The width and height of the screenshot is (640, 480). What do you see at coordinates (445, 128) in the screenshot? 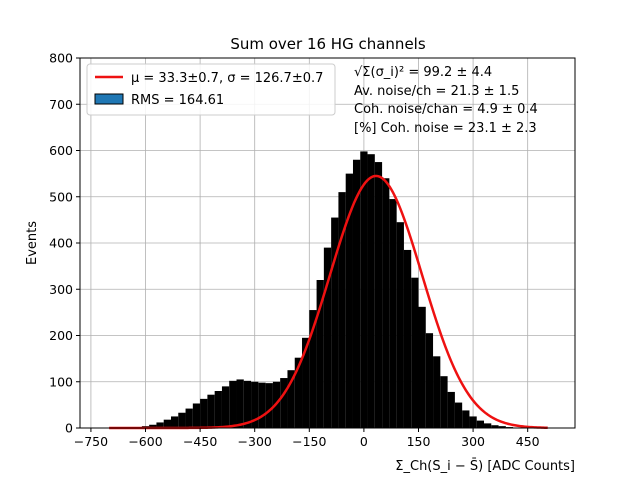
I see `annotation-coherent-noise-percent: [%] Coh. noise = 23.1 ± 2.3` at bounding box center [445, 128].